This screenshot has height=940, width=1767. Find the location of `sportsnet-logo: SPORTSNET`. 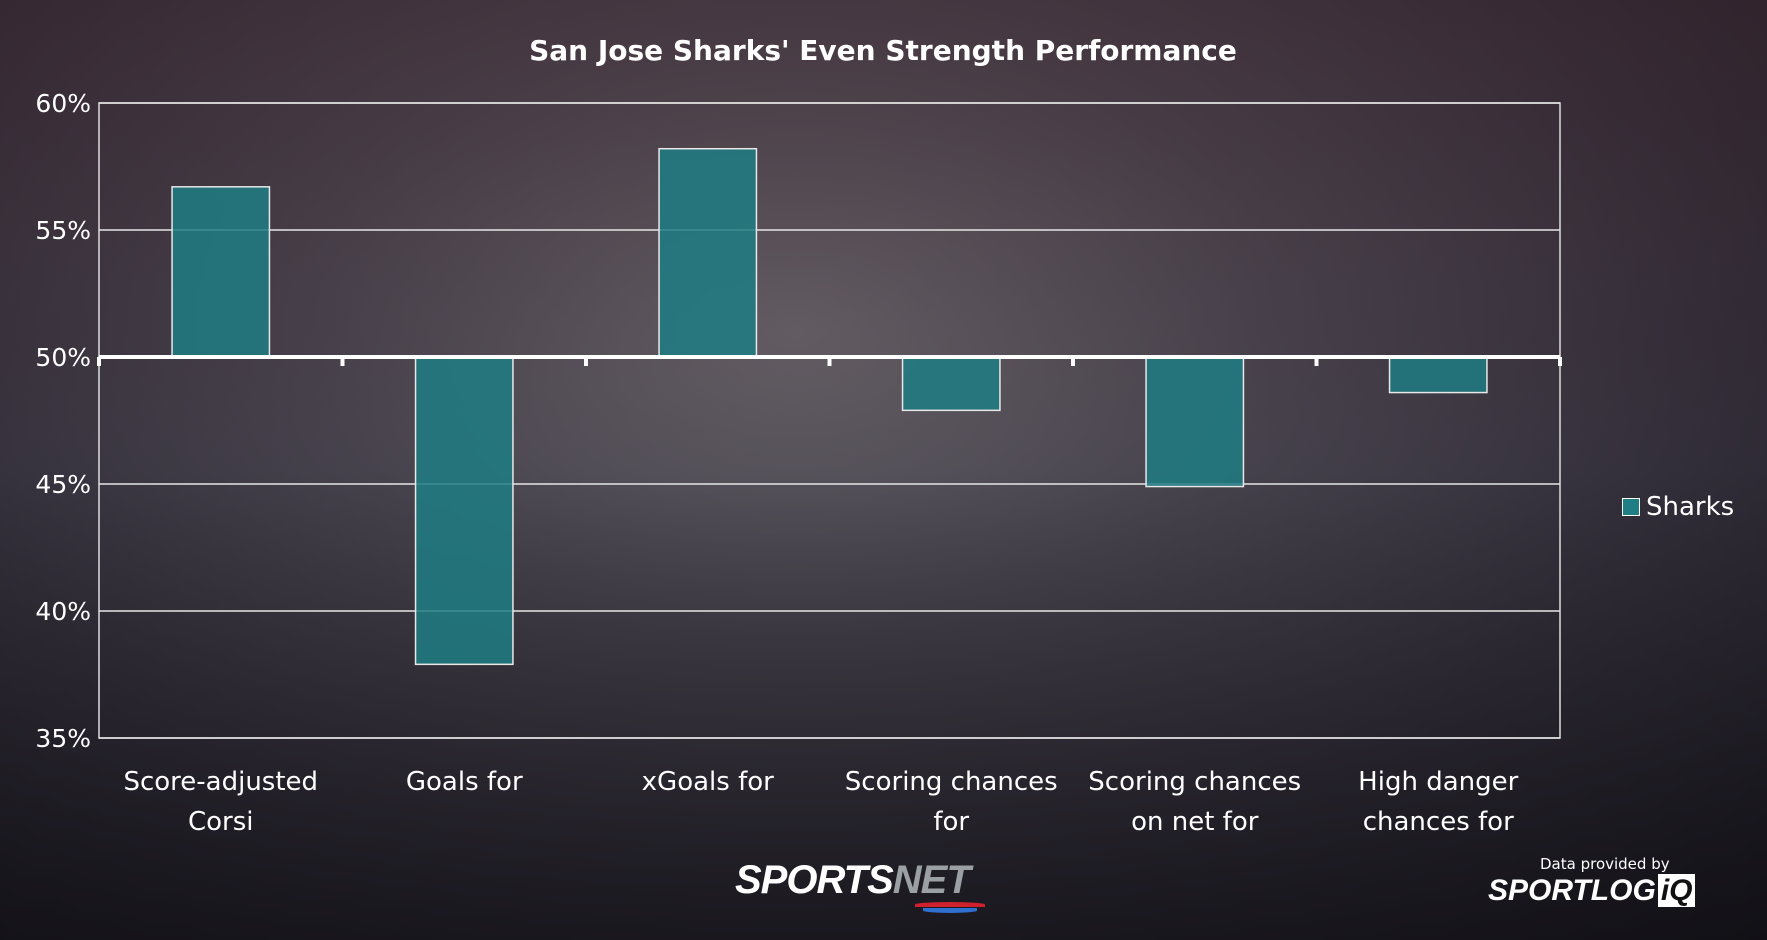

sportsnet-logo: SPORTSNET is located at coordinates (860, 885).